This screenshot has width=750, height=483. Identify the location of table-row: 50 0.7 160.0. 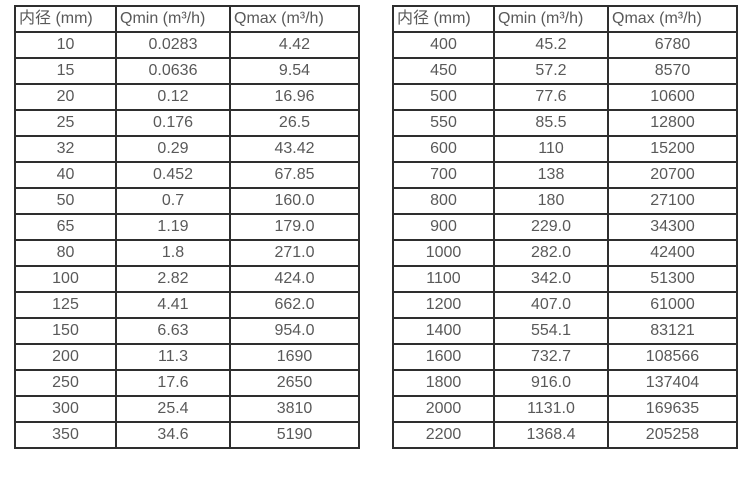
(187, 201).